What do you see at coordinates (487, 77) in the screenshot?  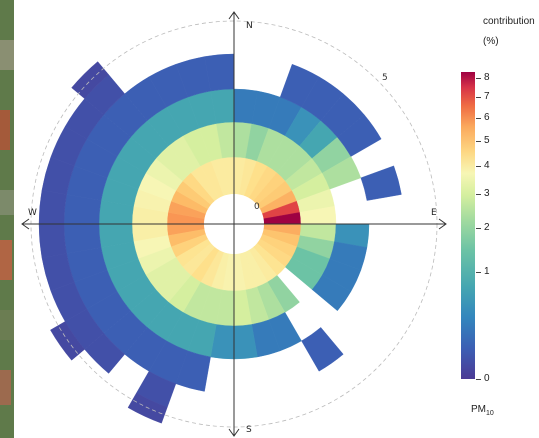 I see `legend-tick-label-8: 8` at bounding box center [487, 77].